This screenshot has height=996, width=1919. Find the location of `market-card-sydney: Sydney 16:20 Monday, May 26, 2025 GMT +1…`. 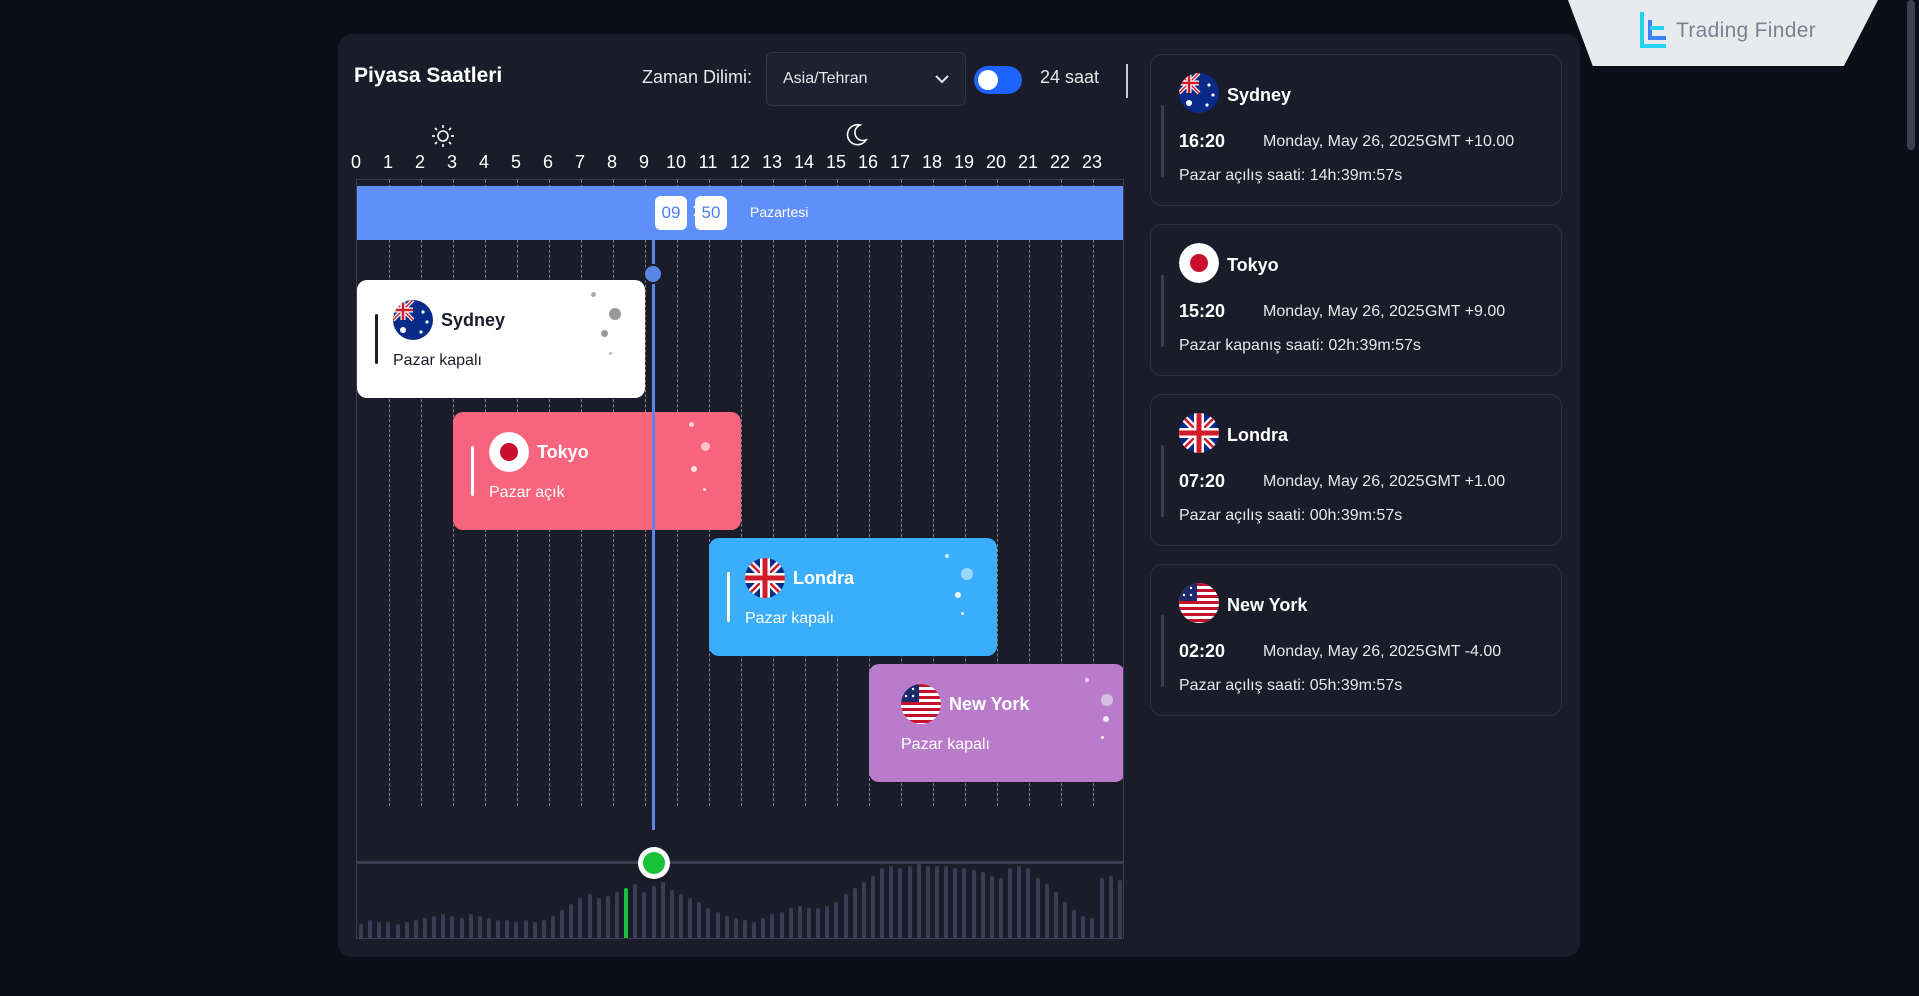

market-card-sydney: Sydney 16:20 Monday, May 26, 2025 GMT +1… is located at coordinates (1356, 130).